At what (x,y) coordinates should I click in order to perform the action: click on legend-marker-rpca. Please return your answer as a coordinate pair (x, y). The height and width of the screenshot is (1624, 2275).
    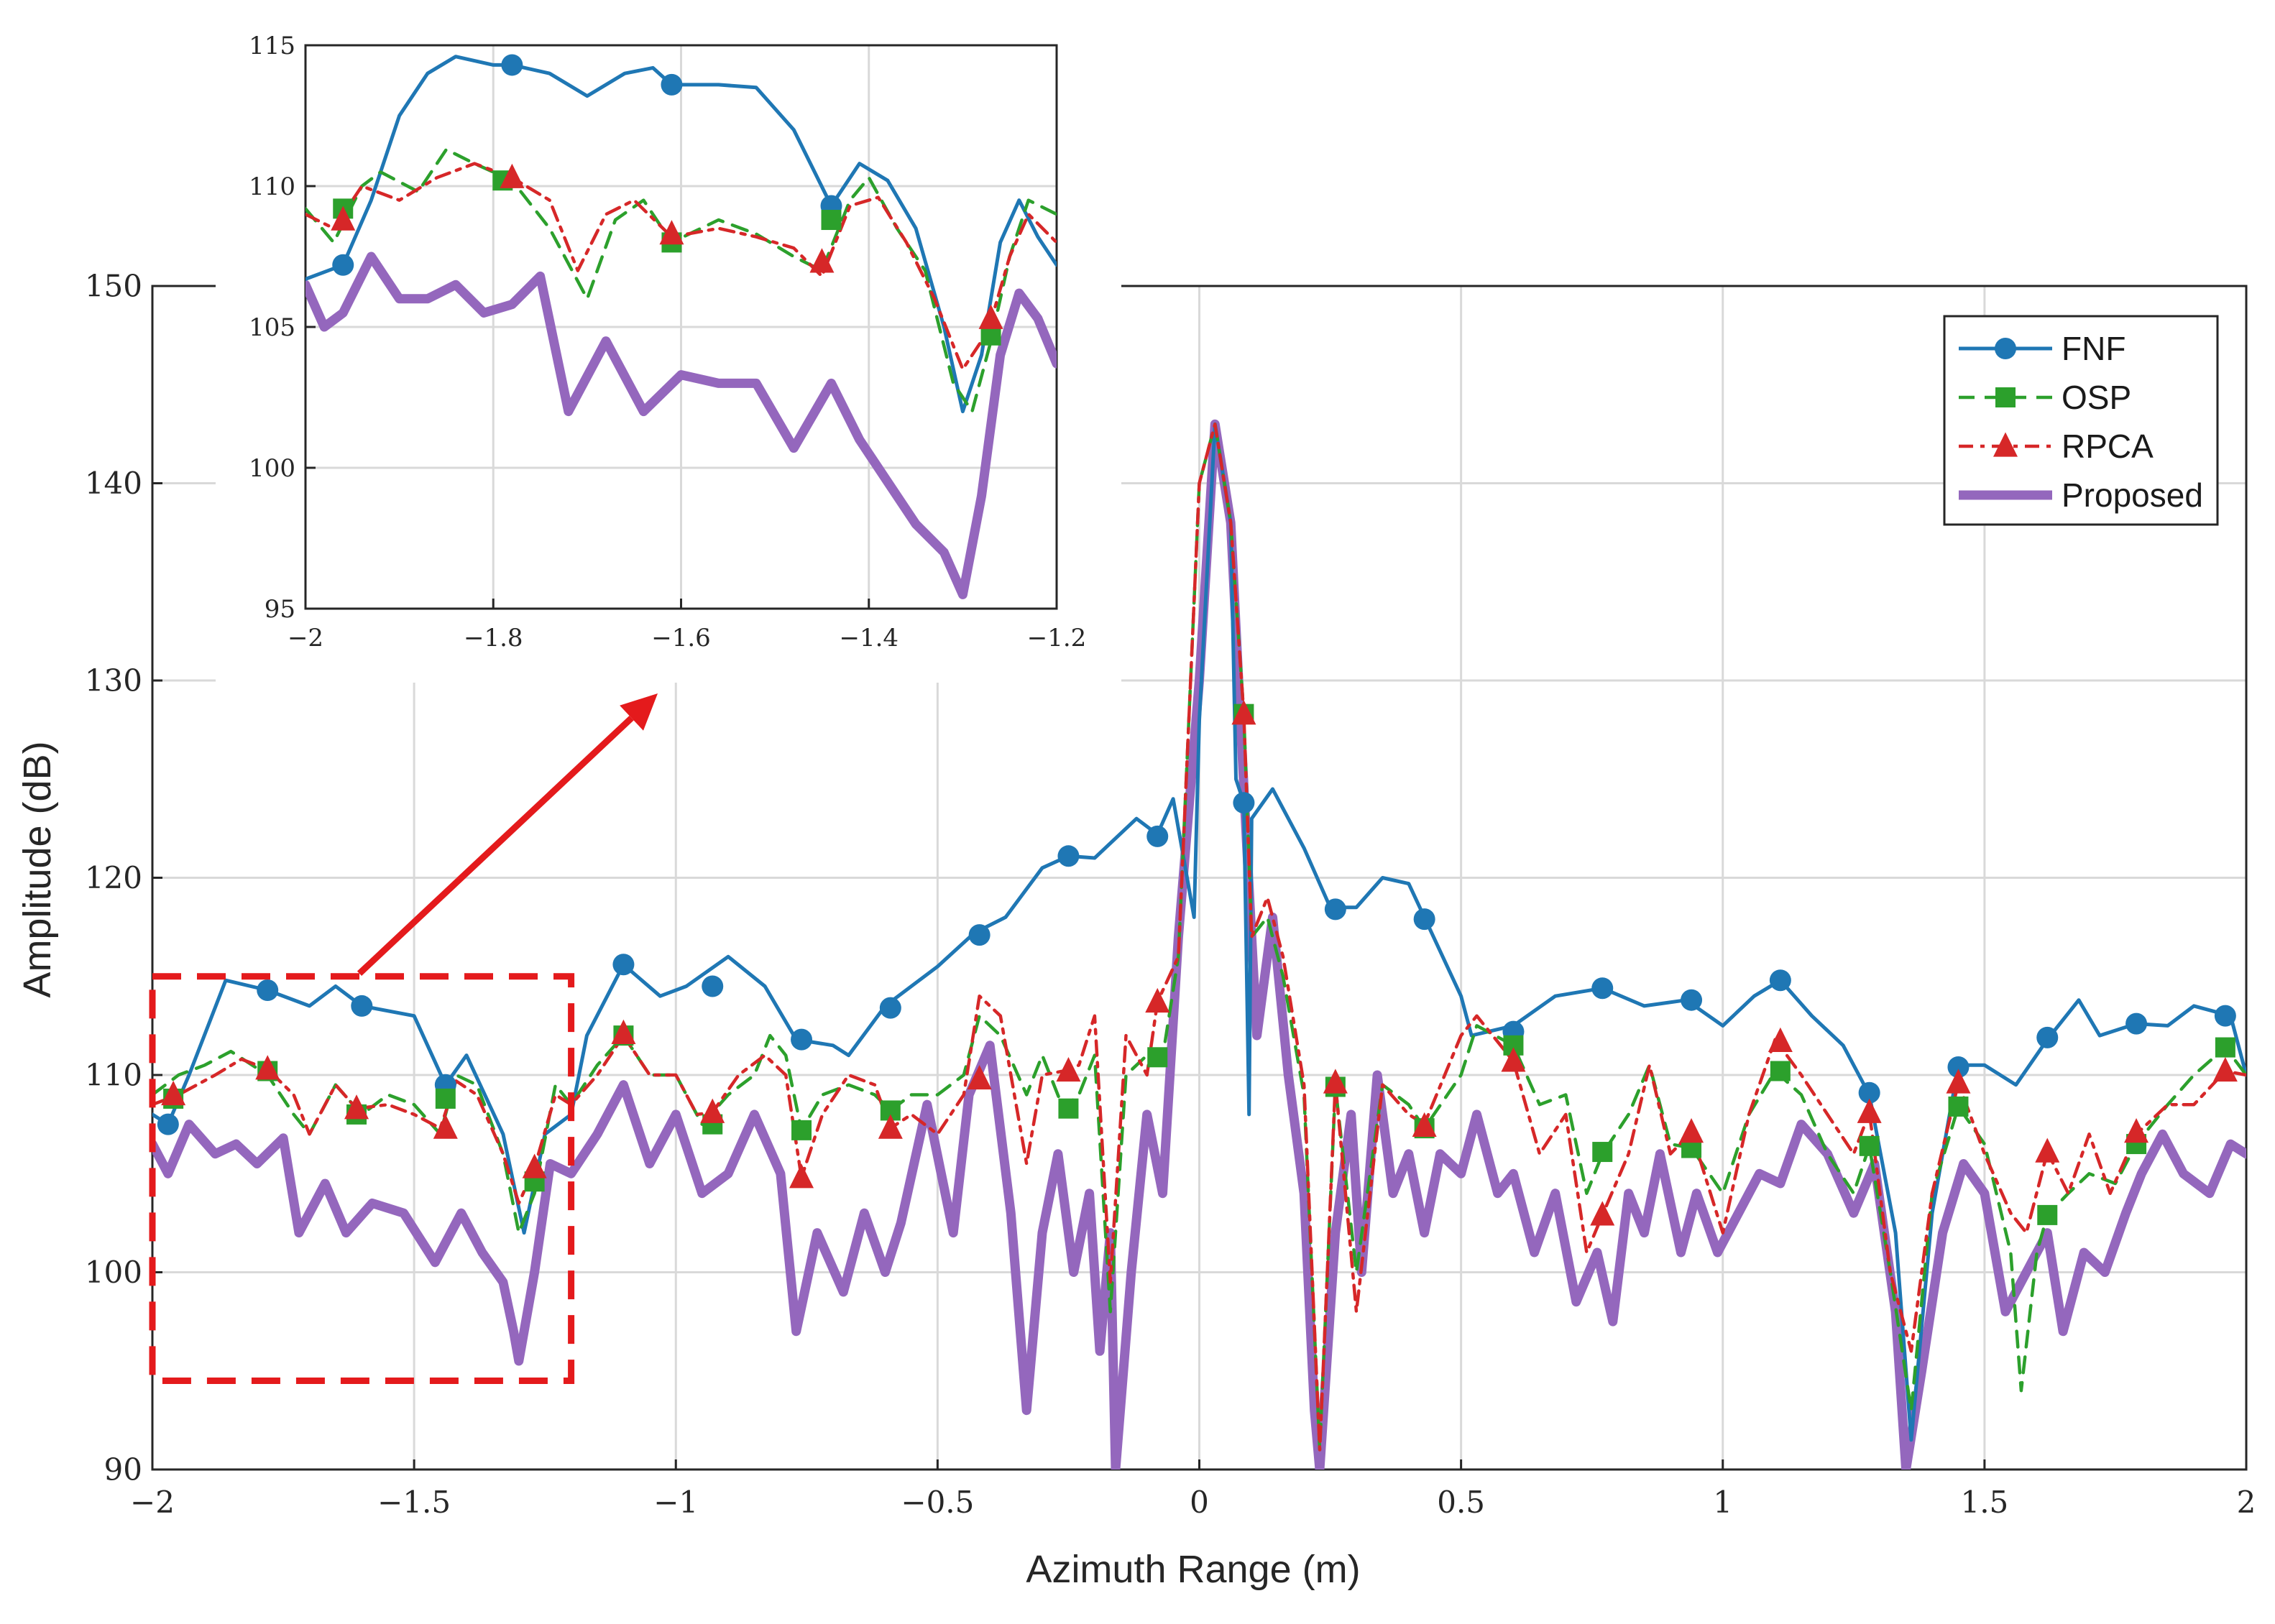
    Looking at the image, I should click on (2005, 444).